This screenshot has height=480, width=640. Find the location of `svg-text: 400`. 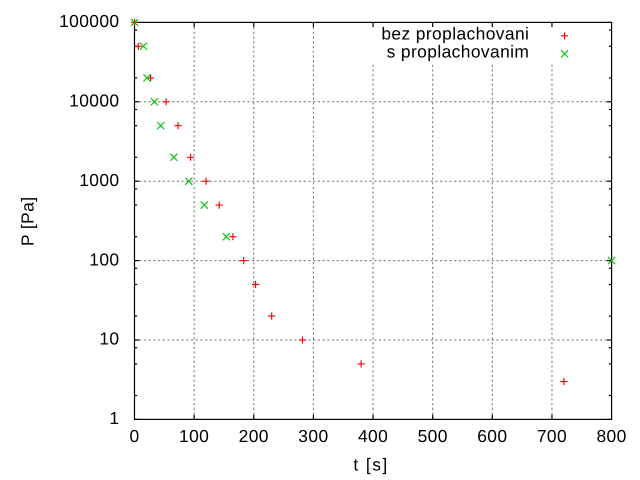

svg-text: 400 is located at coordinates (373, 436).